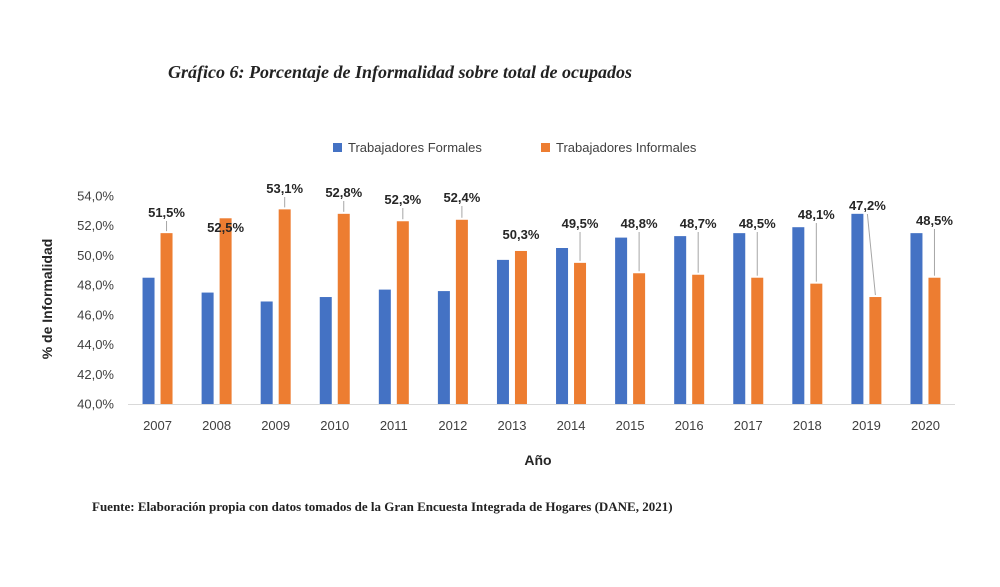 Image resolution: width=1000 pixels, height=587 pixels. What do you see at coordinates (225, 311) in the screenshot?
I see `bar-informales-2008` at bounding box center [225, 311].